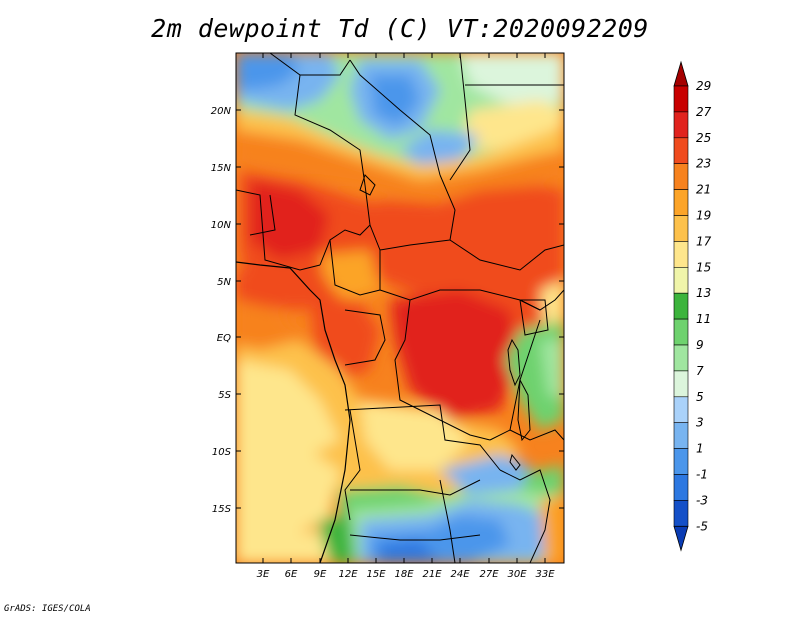 This screenshot has width=800, height=618. What do you see at coordinates (700, 449) in the screenshot?
I see `colorbar-label: 1` at bounding box center [700, 449].